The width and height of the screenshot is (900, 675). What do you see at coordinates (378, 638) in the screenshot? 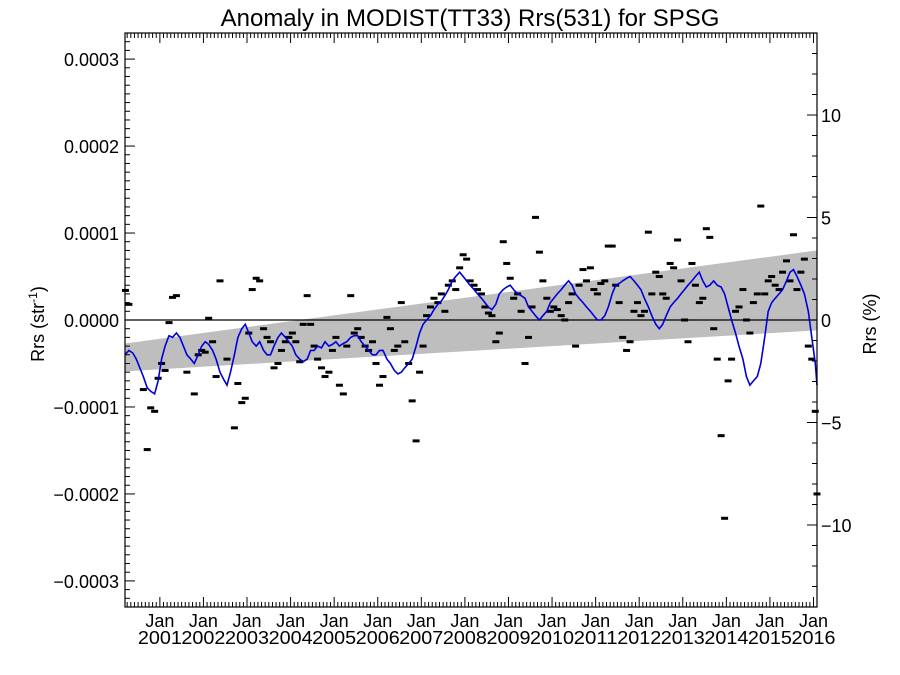
I see `x-tick-year: 2006` at bounding box center [378, 638].